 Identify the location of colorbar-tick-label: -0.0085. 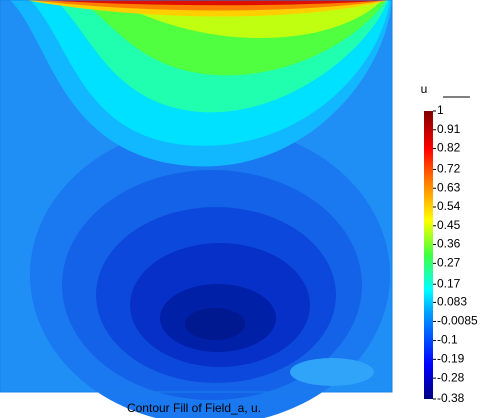
(457, 321).